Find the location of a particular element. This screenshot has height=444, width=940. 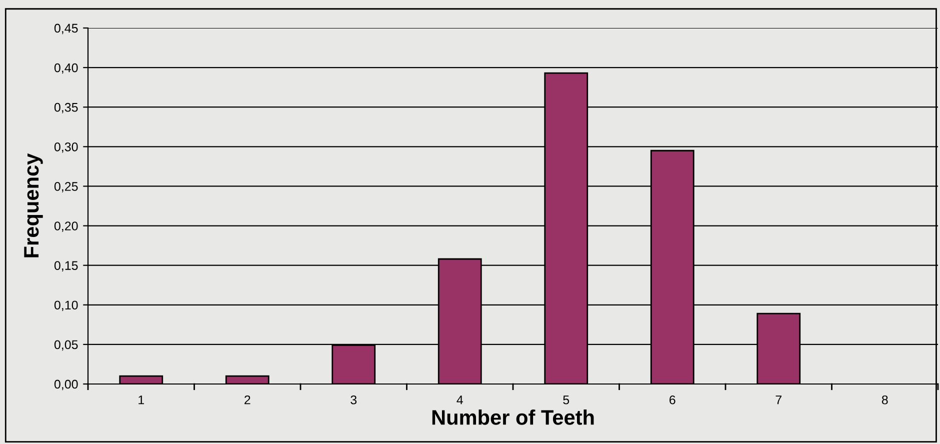

x-tick-label: 8 is located at coordinates (885, 399).